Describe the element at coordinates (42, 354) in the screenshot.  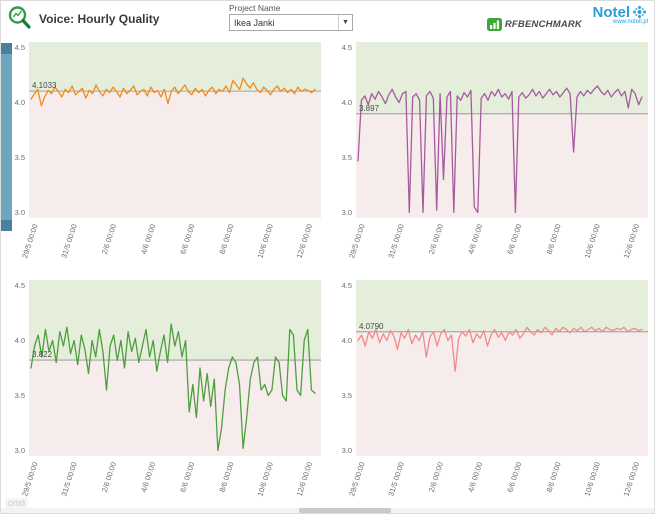
I see `svg-text: 3.822` at that location.